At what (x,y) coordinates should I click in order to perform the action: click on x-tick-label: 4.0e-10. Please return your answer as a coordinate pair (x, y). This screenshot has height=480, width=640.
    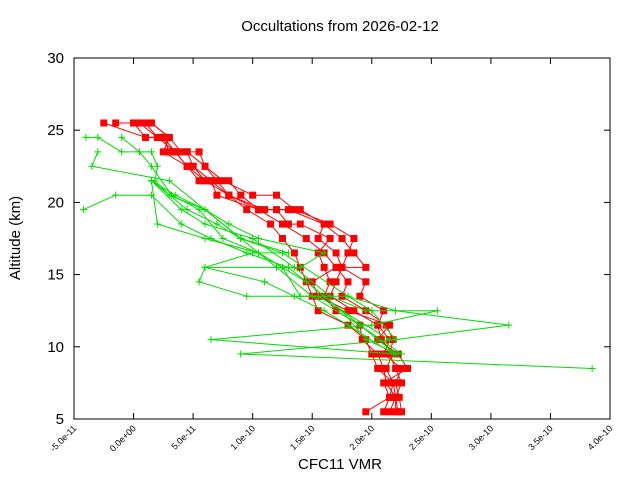
    Looking at the image, I should click on (600, 437).